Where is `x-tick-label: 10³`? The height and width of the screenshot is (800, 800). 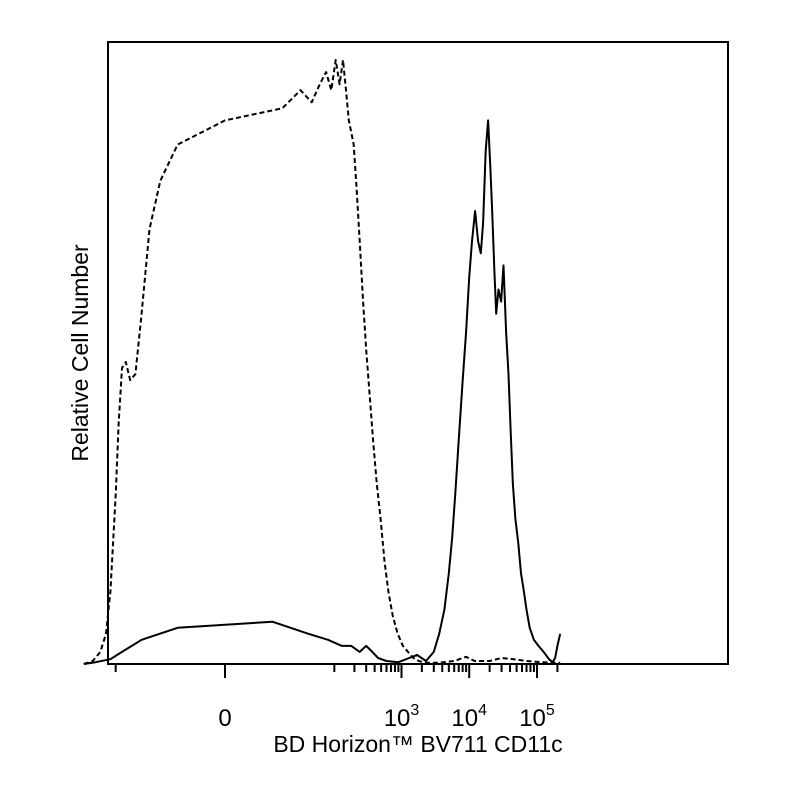
x-tick-label: 10³ is located at coordinates (402, 717).